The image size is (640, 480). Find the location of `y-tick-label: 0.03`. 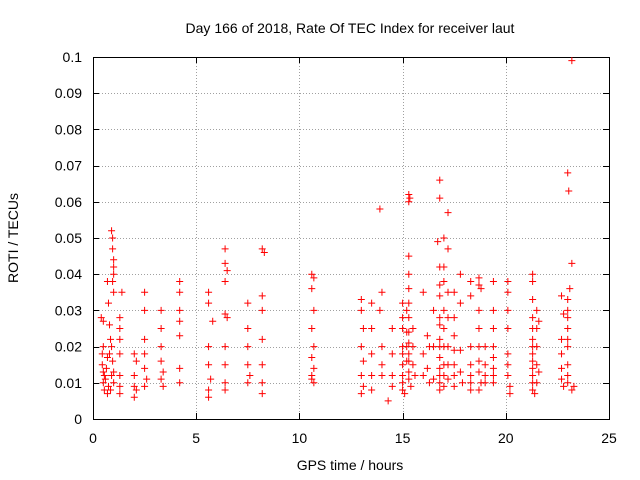

y-tick-label: 0.03 is located at coordinates (68, 310).